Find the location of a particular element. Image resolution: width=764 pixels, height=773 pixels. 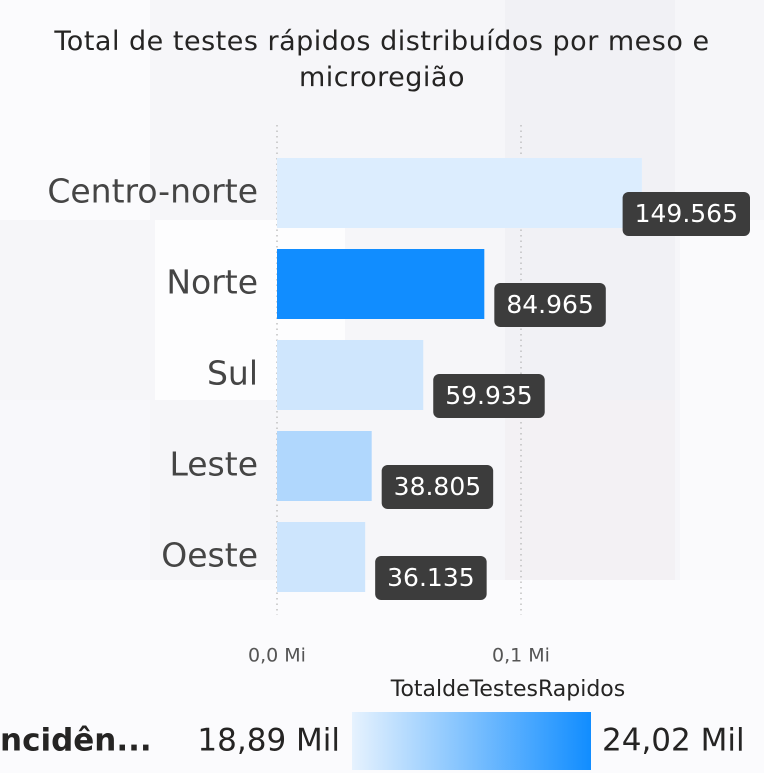

legend-gradient is located at coordinates (471, 741).